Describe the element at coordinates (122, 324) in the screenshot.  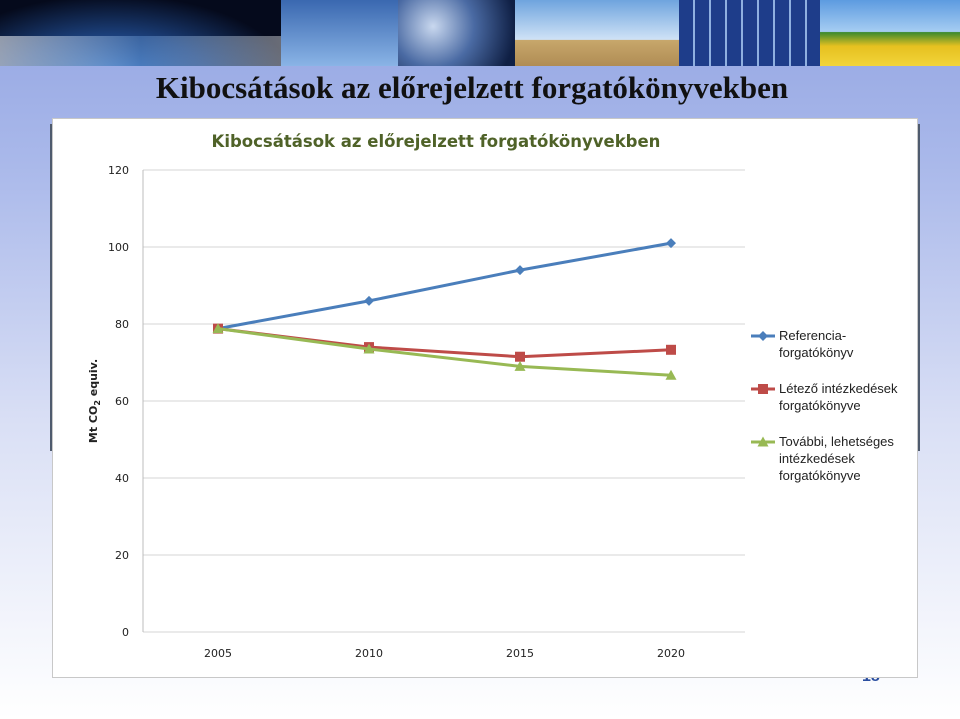
I see `y-tick-label: 80` at that location.